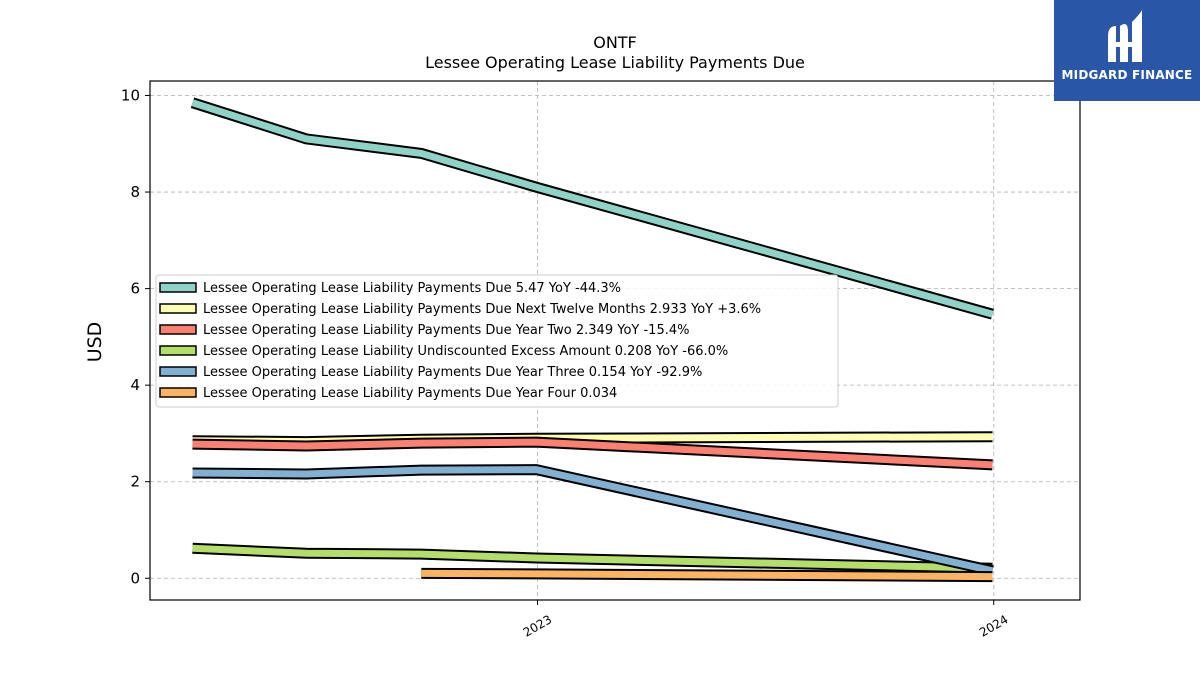  I want to click on y-tick-label: 2, so click(135, 482).